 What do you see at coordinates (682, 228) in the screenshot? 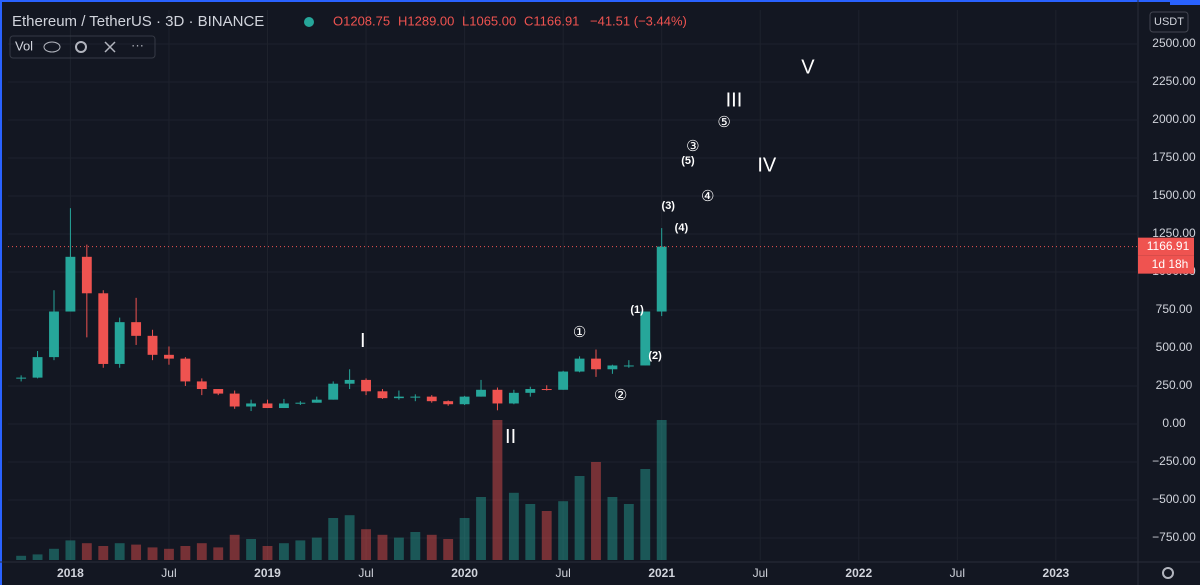
I see `wave-label: (4)` at bounding box center [682, 228].